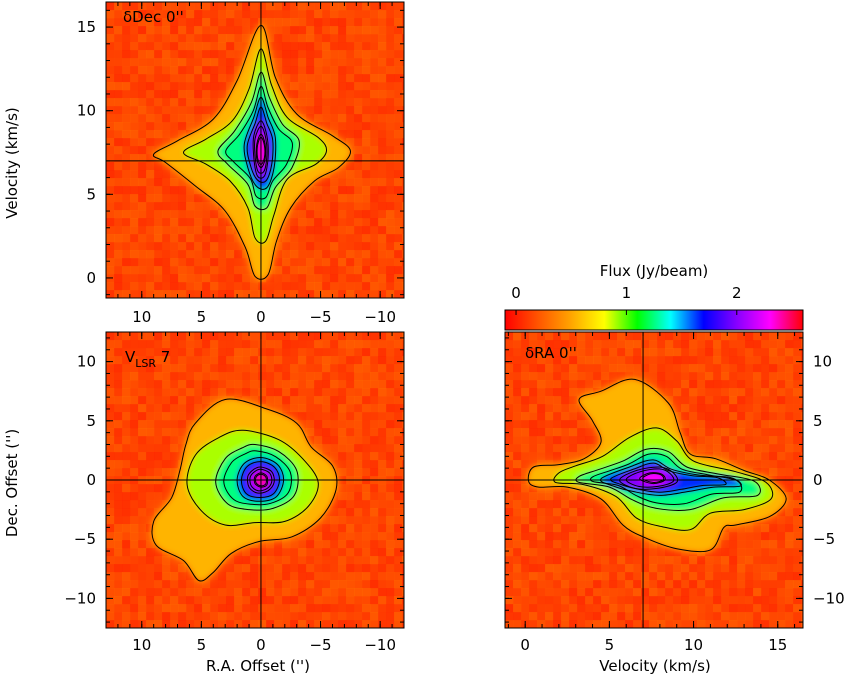  Describe the element at coordinates (202, 645) in the screenshot. I see `channel-map-x-tick-label: 5` at that location.